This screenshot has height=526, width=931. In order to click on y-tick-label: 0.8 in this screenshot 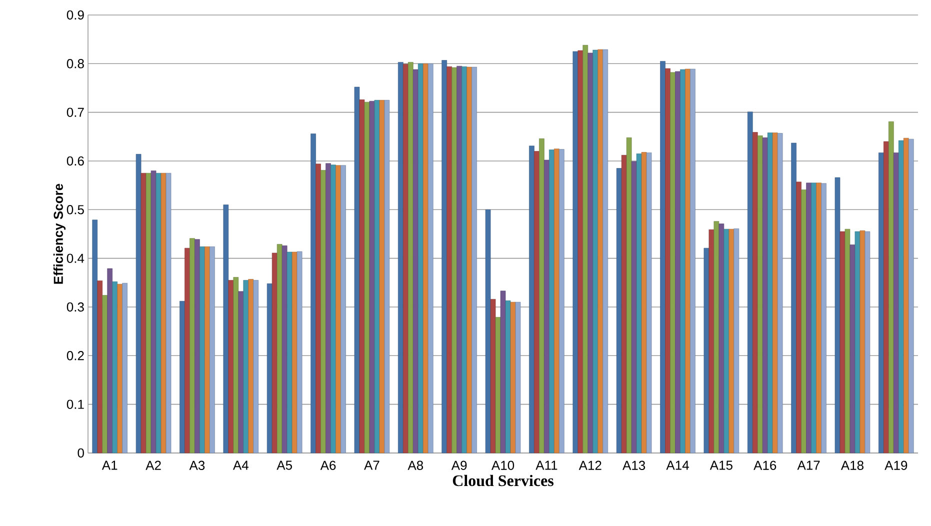, I will do `click(75, 63)`.